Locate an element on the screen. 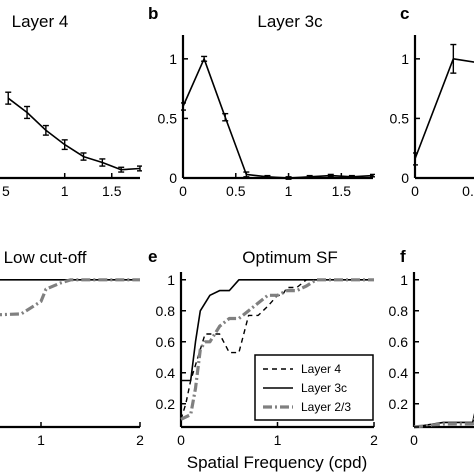 The image size is (474, 474). panel-d: Low cut-off 1 2 is located at coordinates (72, 348).